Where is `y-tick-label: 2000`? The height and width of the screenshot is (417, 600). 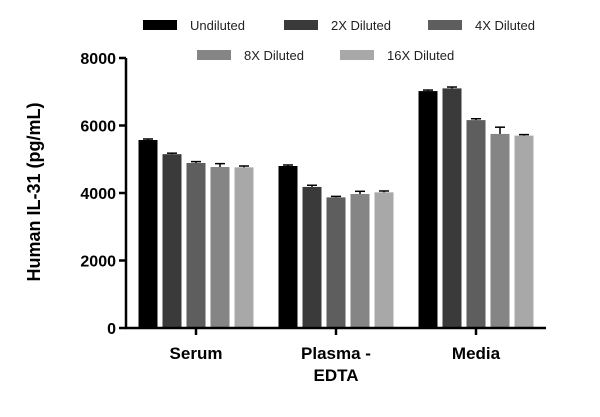 y-tick-label: 2000 is located at coordinates (98, 262).